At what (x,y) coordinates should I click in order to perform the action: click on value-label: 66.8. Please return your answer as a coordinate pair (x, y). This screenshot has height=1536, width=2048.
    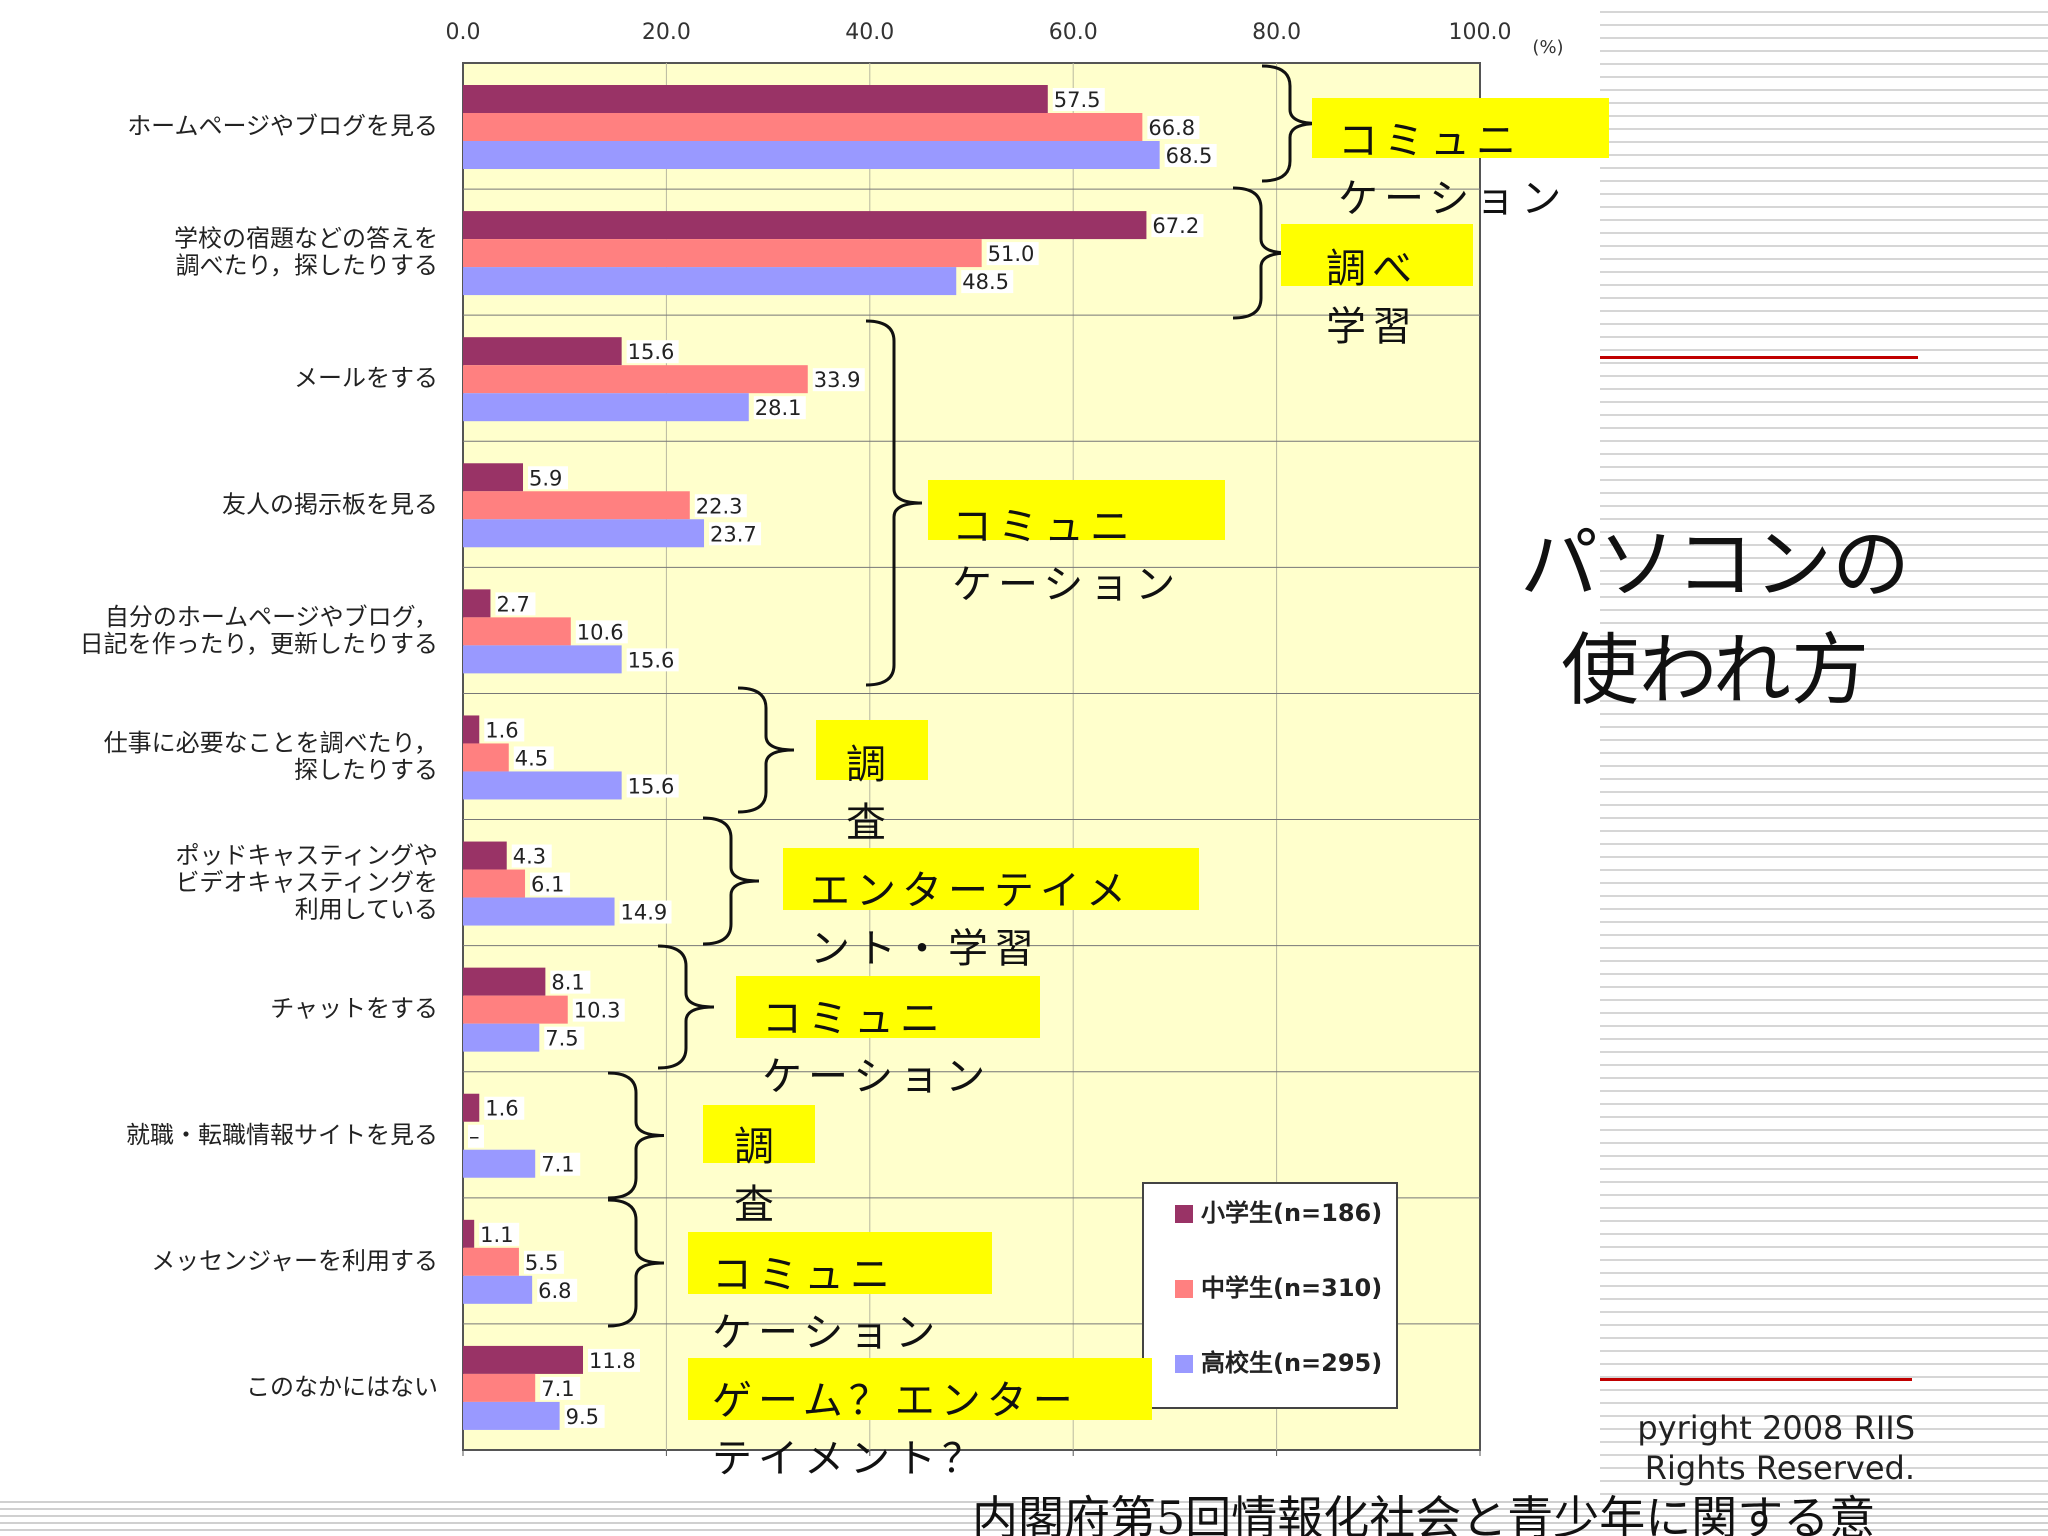
    Looking at the image, I should click on (1171, 128).